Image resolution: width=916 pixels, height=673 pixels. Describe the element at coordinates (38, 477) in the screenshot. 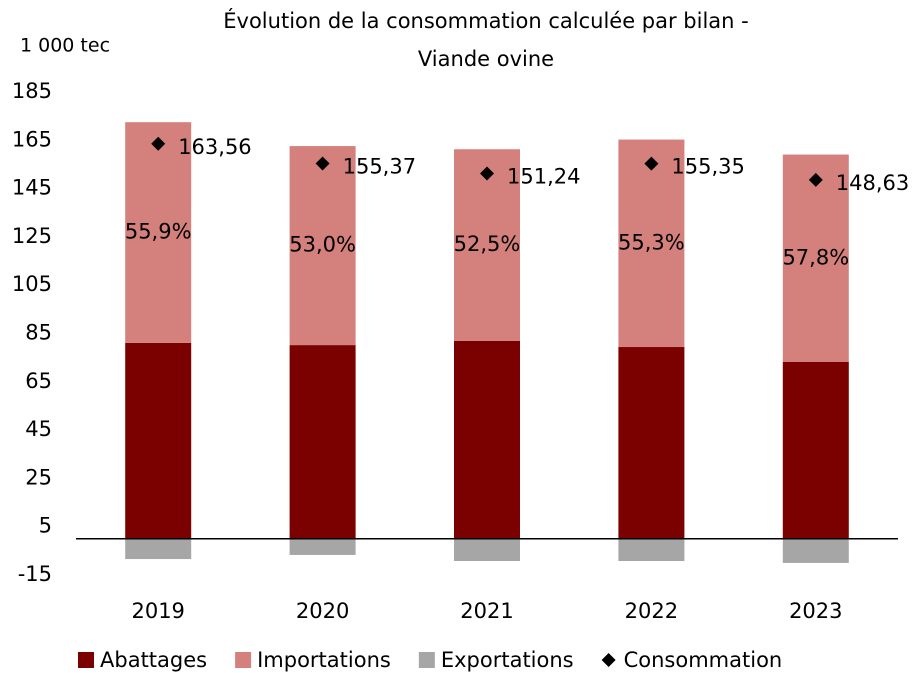

I see `y-tick-label: 25` at that location.